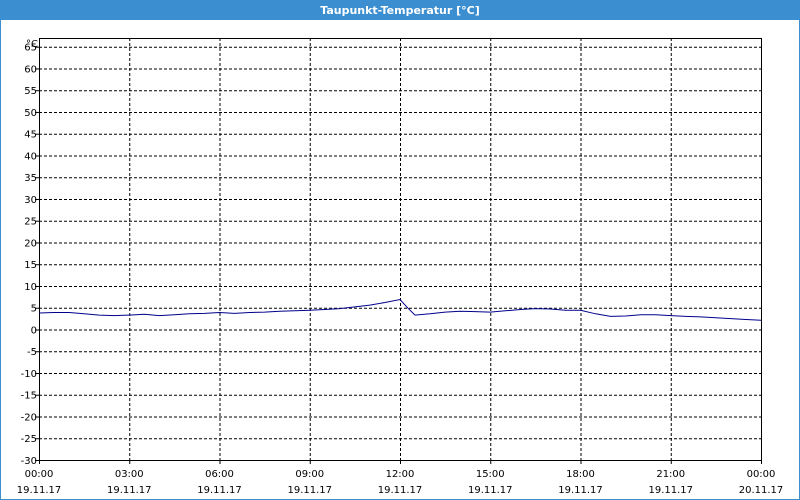 This screenshot has width=800, height=500. What do you see at coordinates (30, 222) in the screenshot?
I see `y-tick-label: 25` at bounding box center [30, 222].